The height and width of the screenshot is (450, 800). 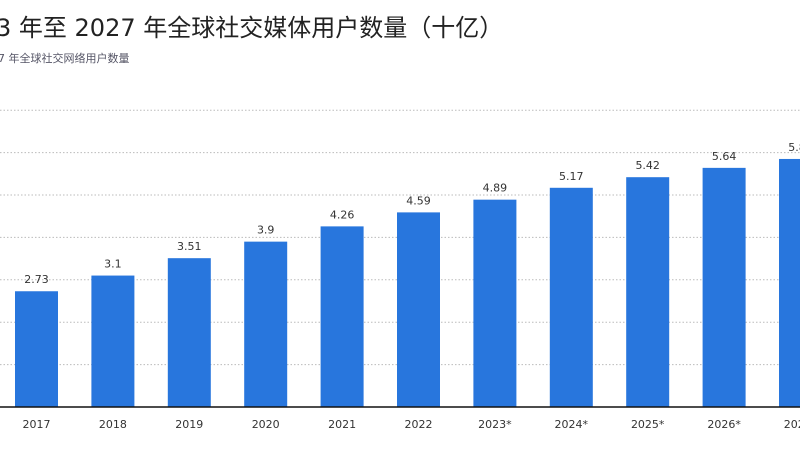 What do you see at coordinates (252, 28) in the screenshot?
I see `chart-title: 3 年至 2027 年全球社交媒体用户数量（十亿）` at bounding box center [252, 28].